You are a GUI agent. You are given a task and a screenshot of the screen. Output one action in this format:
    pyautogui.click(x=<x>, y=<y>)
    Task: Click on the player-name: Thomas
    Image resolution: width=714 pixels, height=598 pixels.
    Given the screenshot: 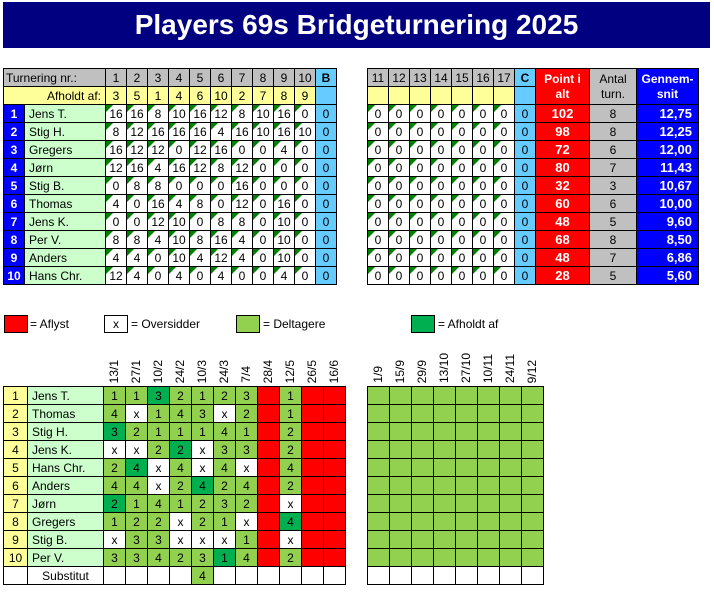 What is the action you would take?
    pyautogui.click(x=65, y=413)
    